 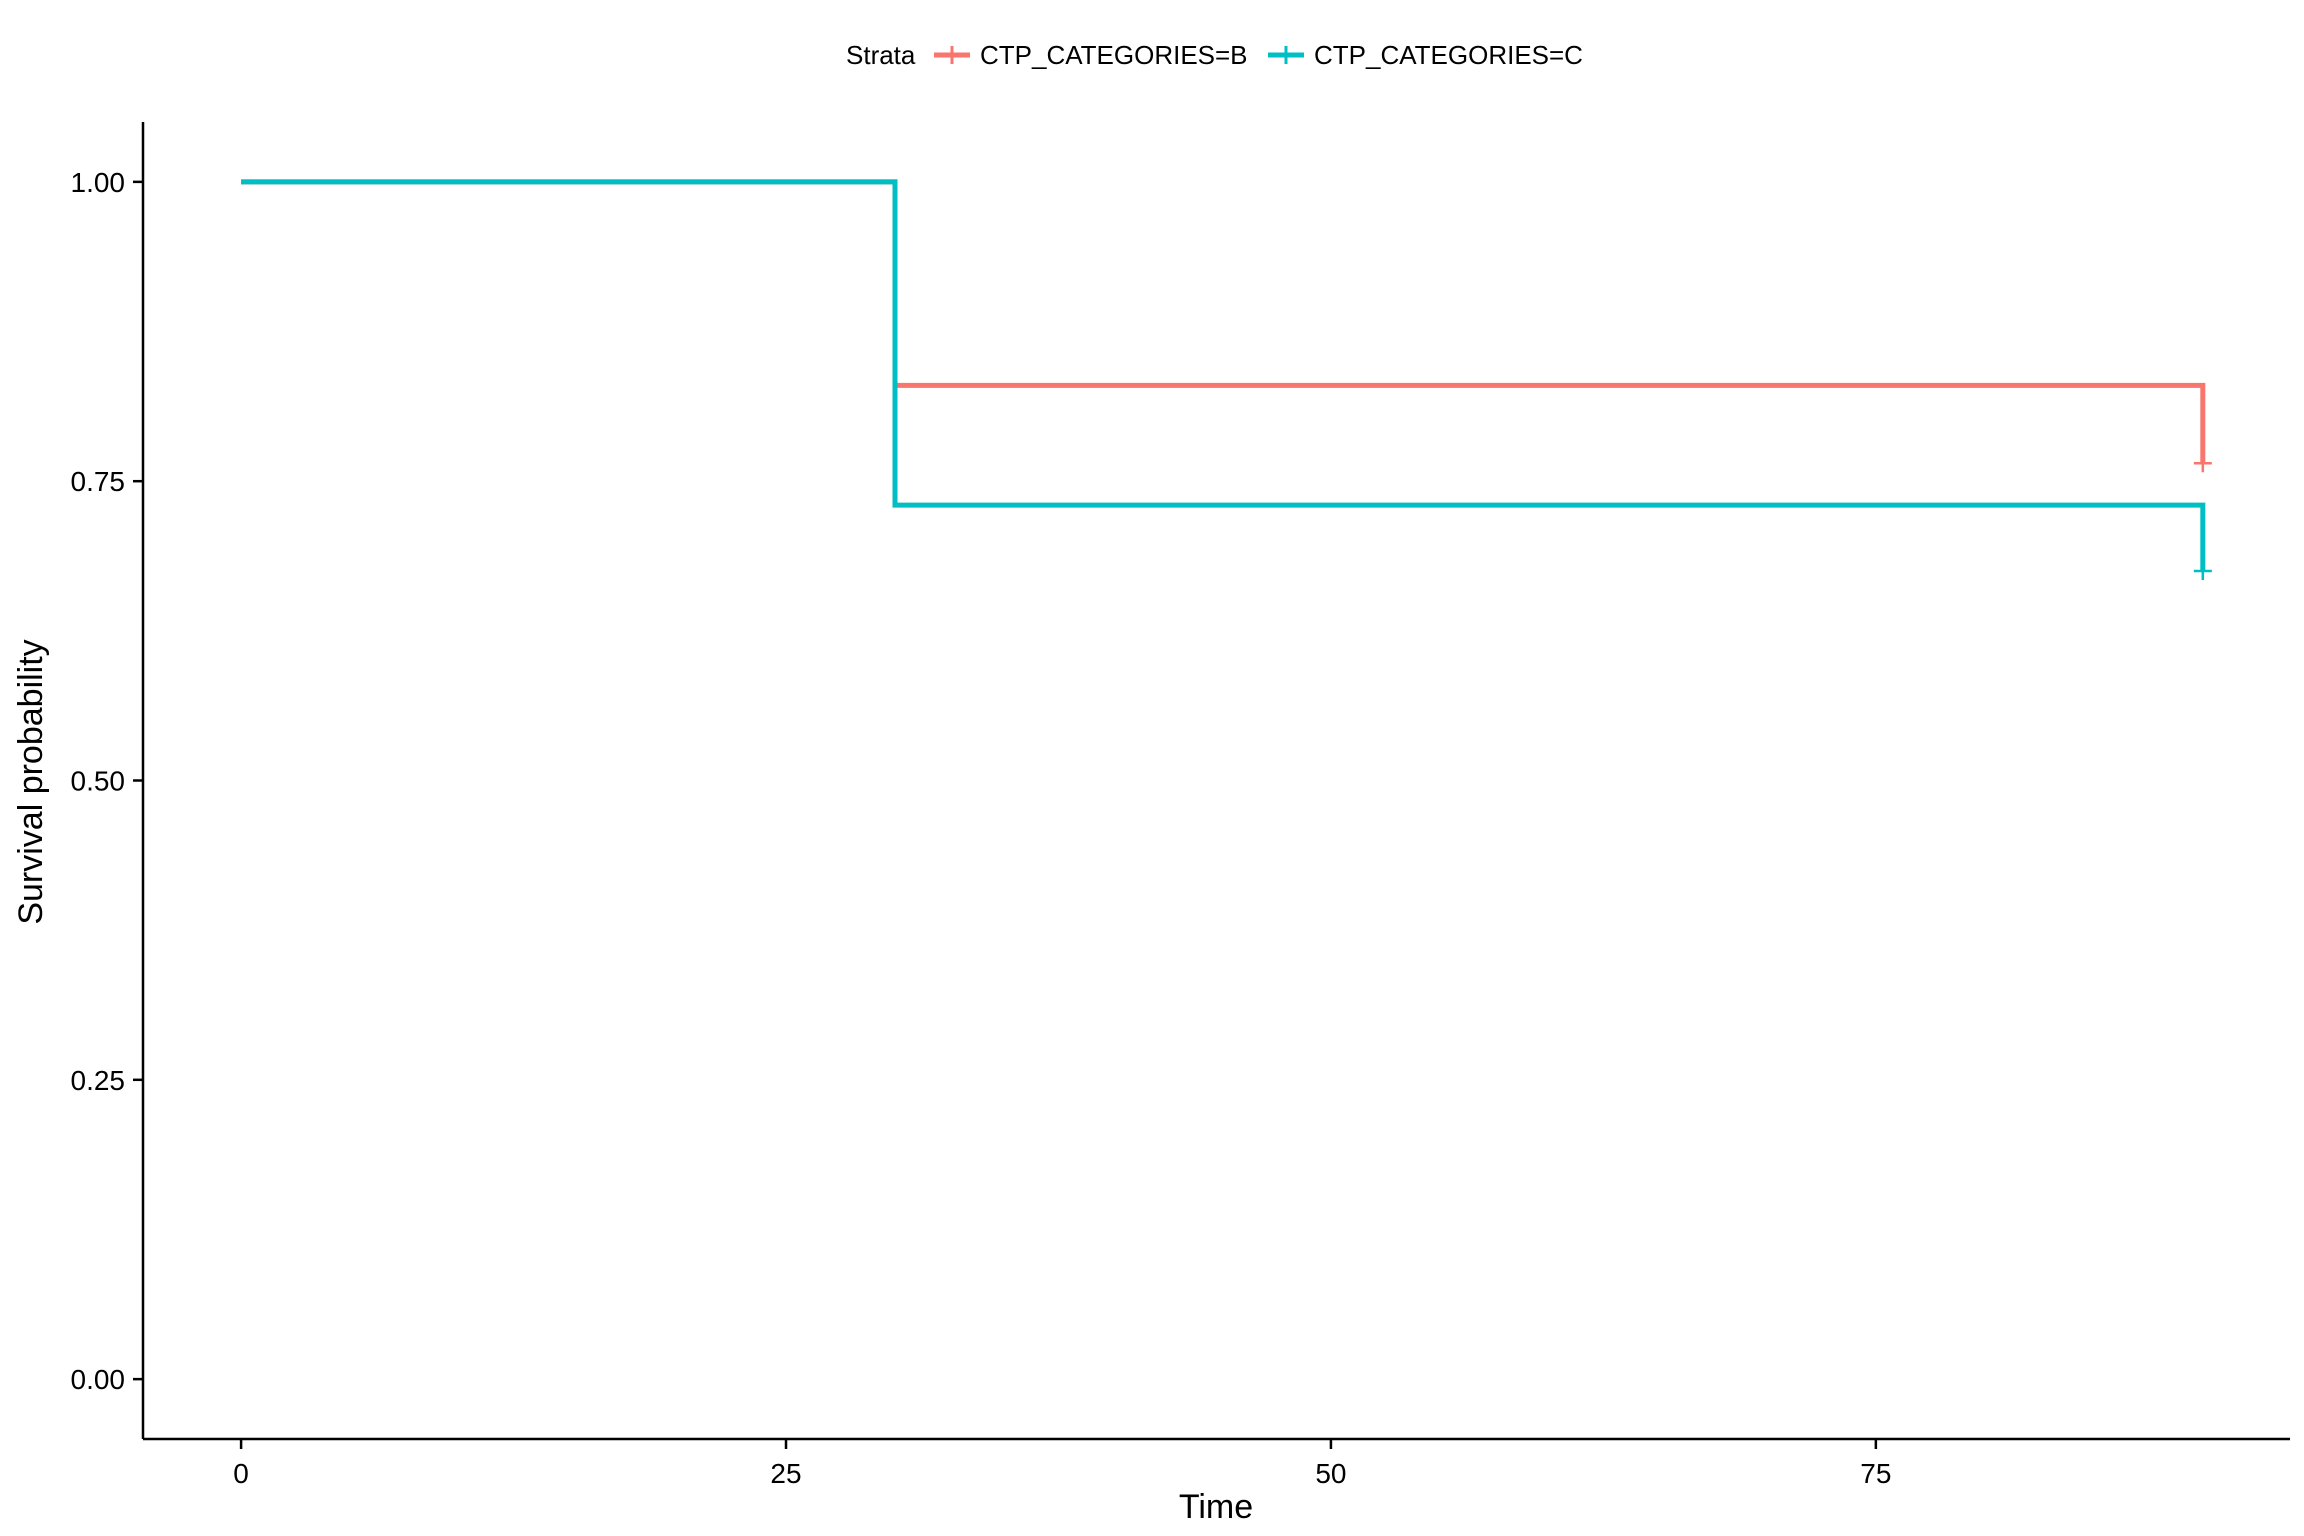 I want to click on x-axis-title: Time, so click(x=1216, y=1507).